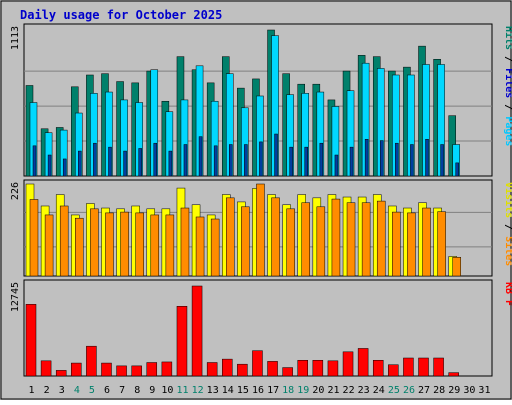 This screenshot has height=405, width=512. What do you see at coordinates (243, 390) in the screenshot?
I see `x-tick-label-day-15: 15` at bounding box center [243, 390].